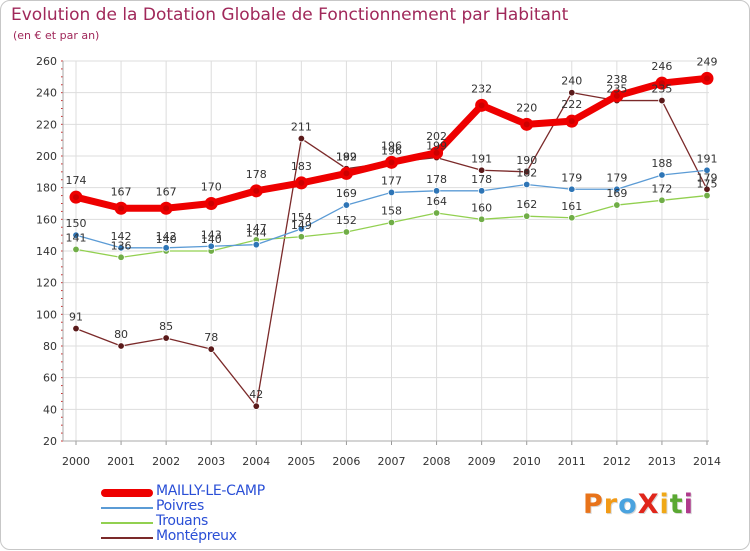 This screenshot has height=551, width=750. I want to click on data-label: 167, so click(121, 191).